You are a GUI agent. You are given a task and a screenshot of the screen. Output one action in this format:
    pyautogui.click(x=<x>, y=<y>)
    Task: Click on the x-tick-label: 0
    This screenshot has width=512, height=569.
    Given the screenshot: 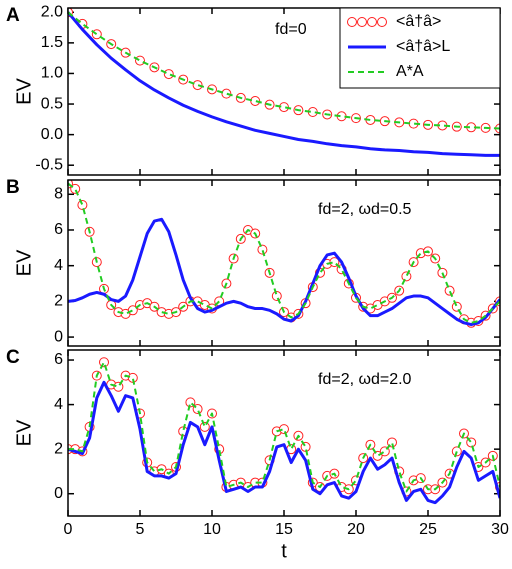 What is the action you would take?
    pyautogui.click(x=68, y=529)
    